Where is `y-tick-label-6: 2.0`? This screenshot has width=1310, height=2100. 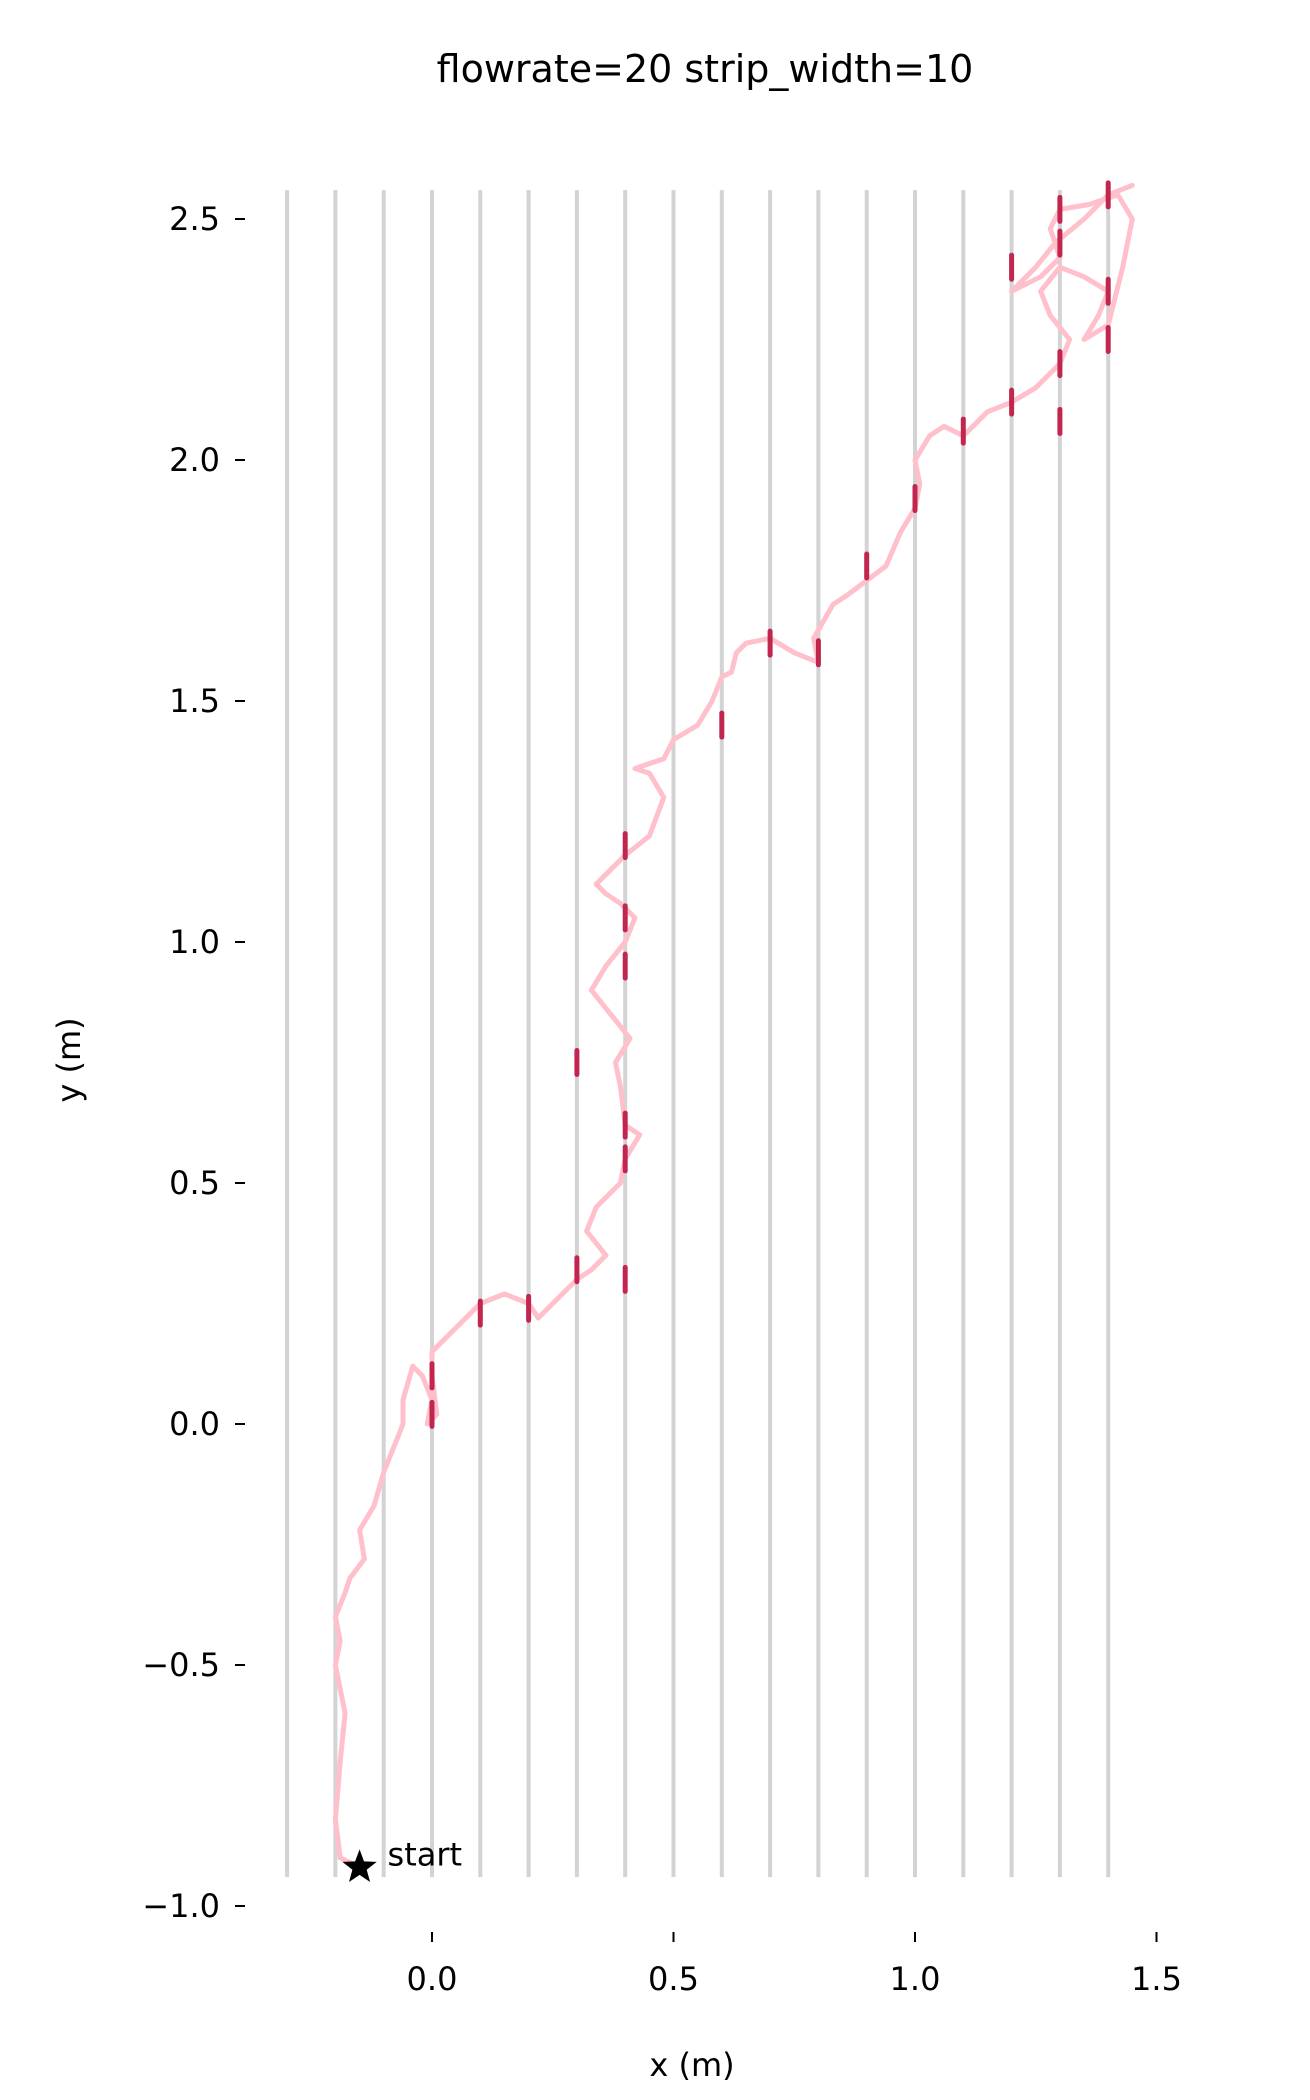
y-tick-label-6: 2.0 is located at coordinates (194, 460).